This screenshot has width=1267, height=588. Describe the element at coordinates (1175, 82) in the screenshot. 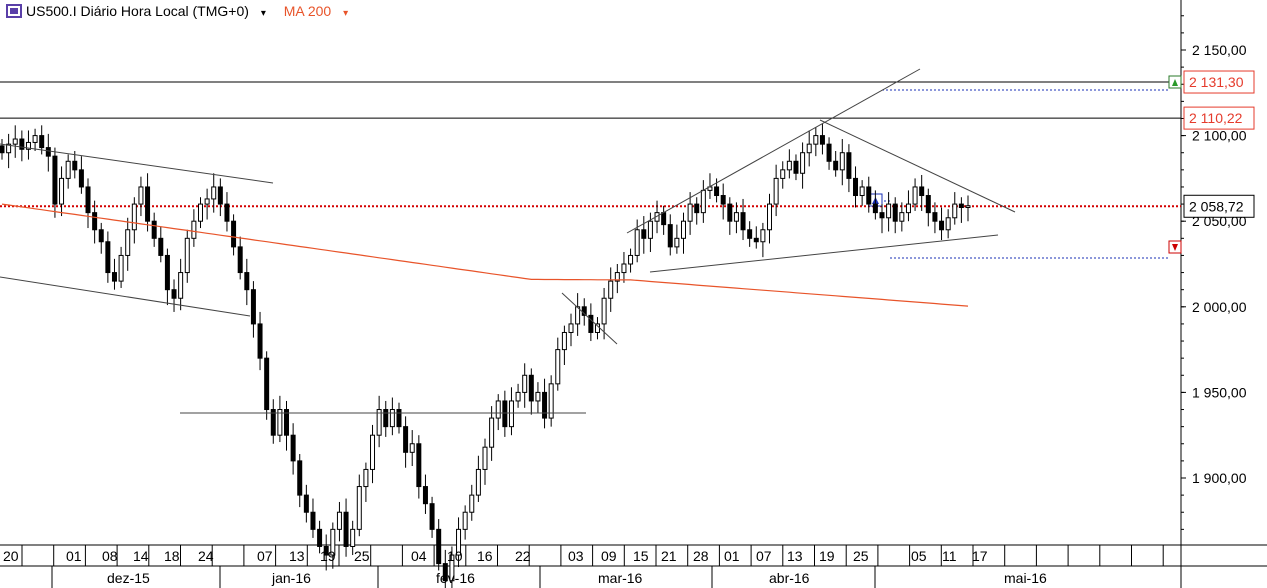

I see `buy-arrow-icon` at that location.